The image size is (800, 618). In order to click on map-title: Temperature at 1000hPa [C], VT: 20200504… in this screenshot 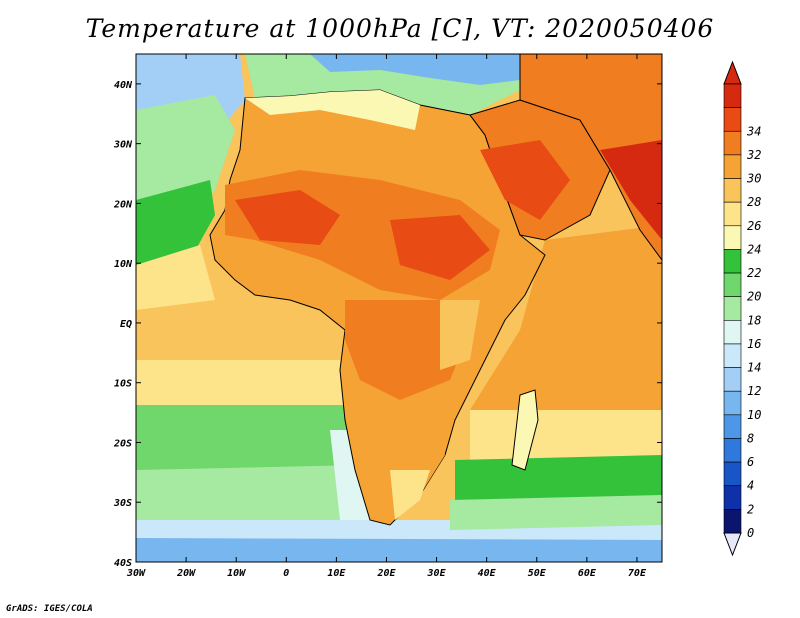, I will do `click(400, 28)`.